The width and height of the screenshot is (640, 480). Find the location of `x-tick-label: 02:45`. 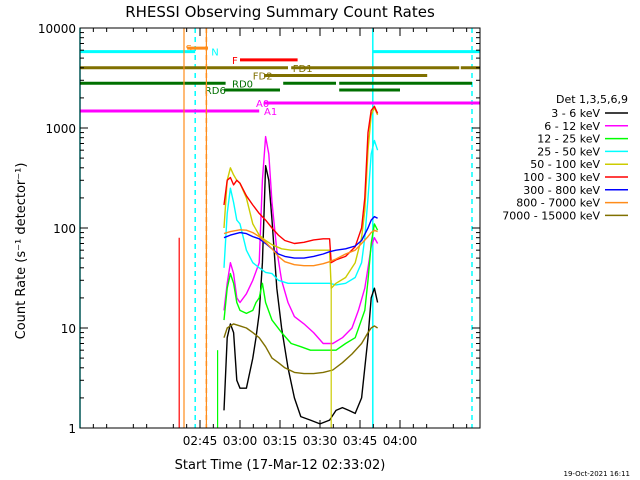

x-tick-label: 02:45 is located at coordinates (200, 441).